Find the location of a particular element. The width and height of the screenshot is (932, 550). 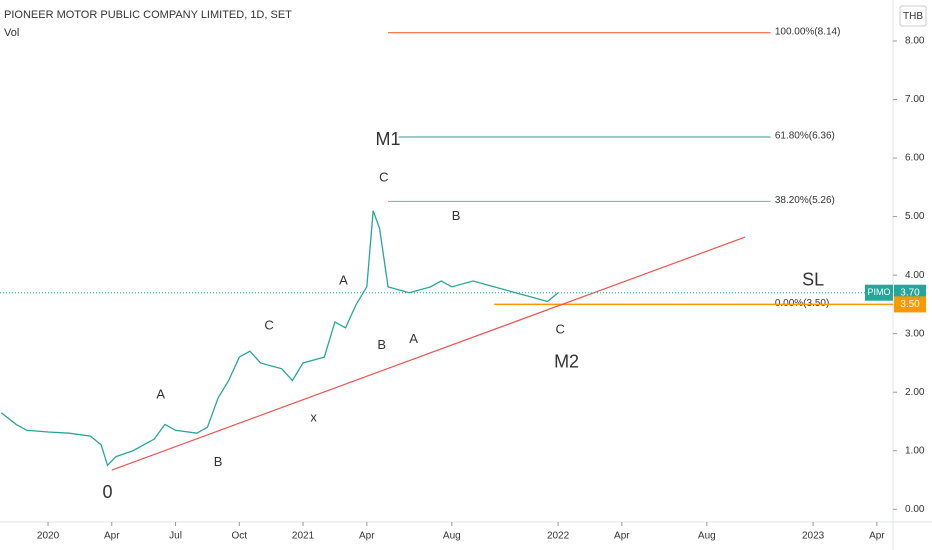

indicator-label: Vol is located at coordinates (11, 33).